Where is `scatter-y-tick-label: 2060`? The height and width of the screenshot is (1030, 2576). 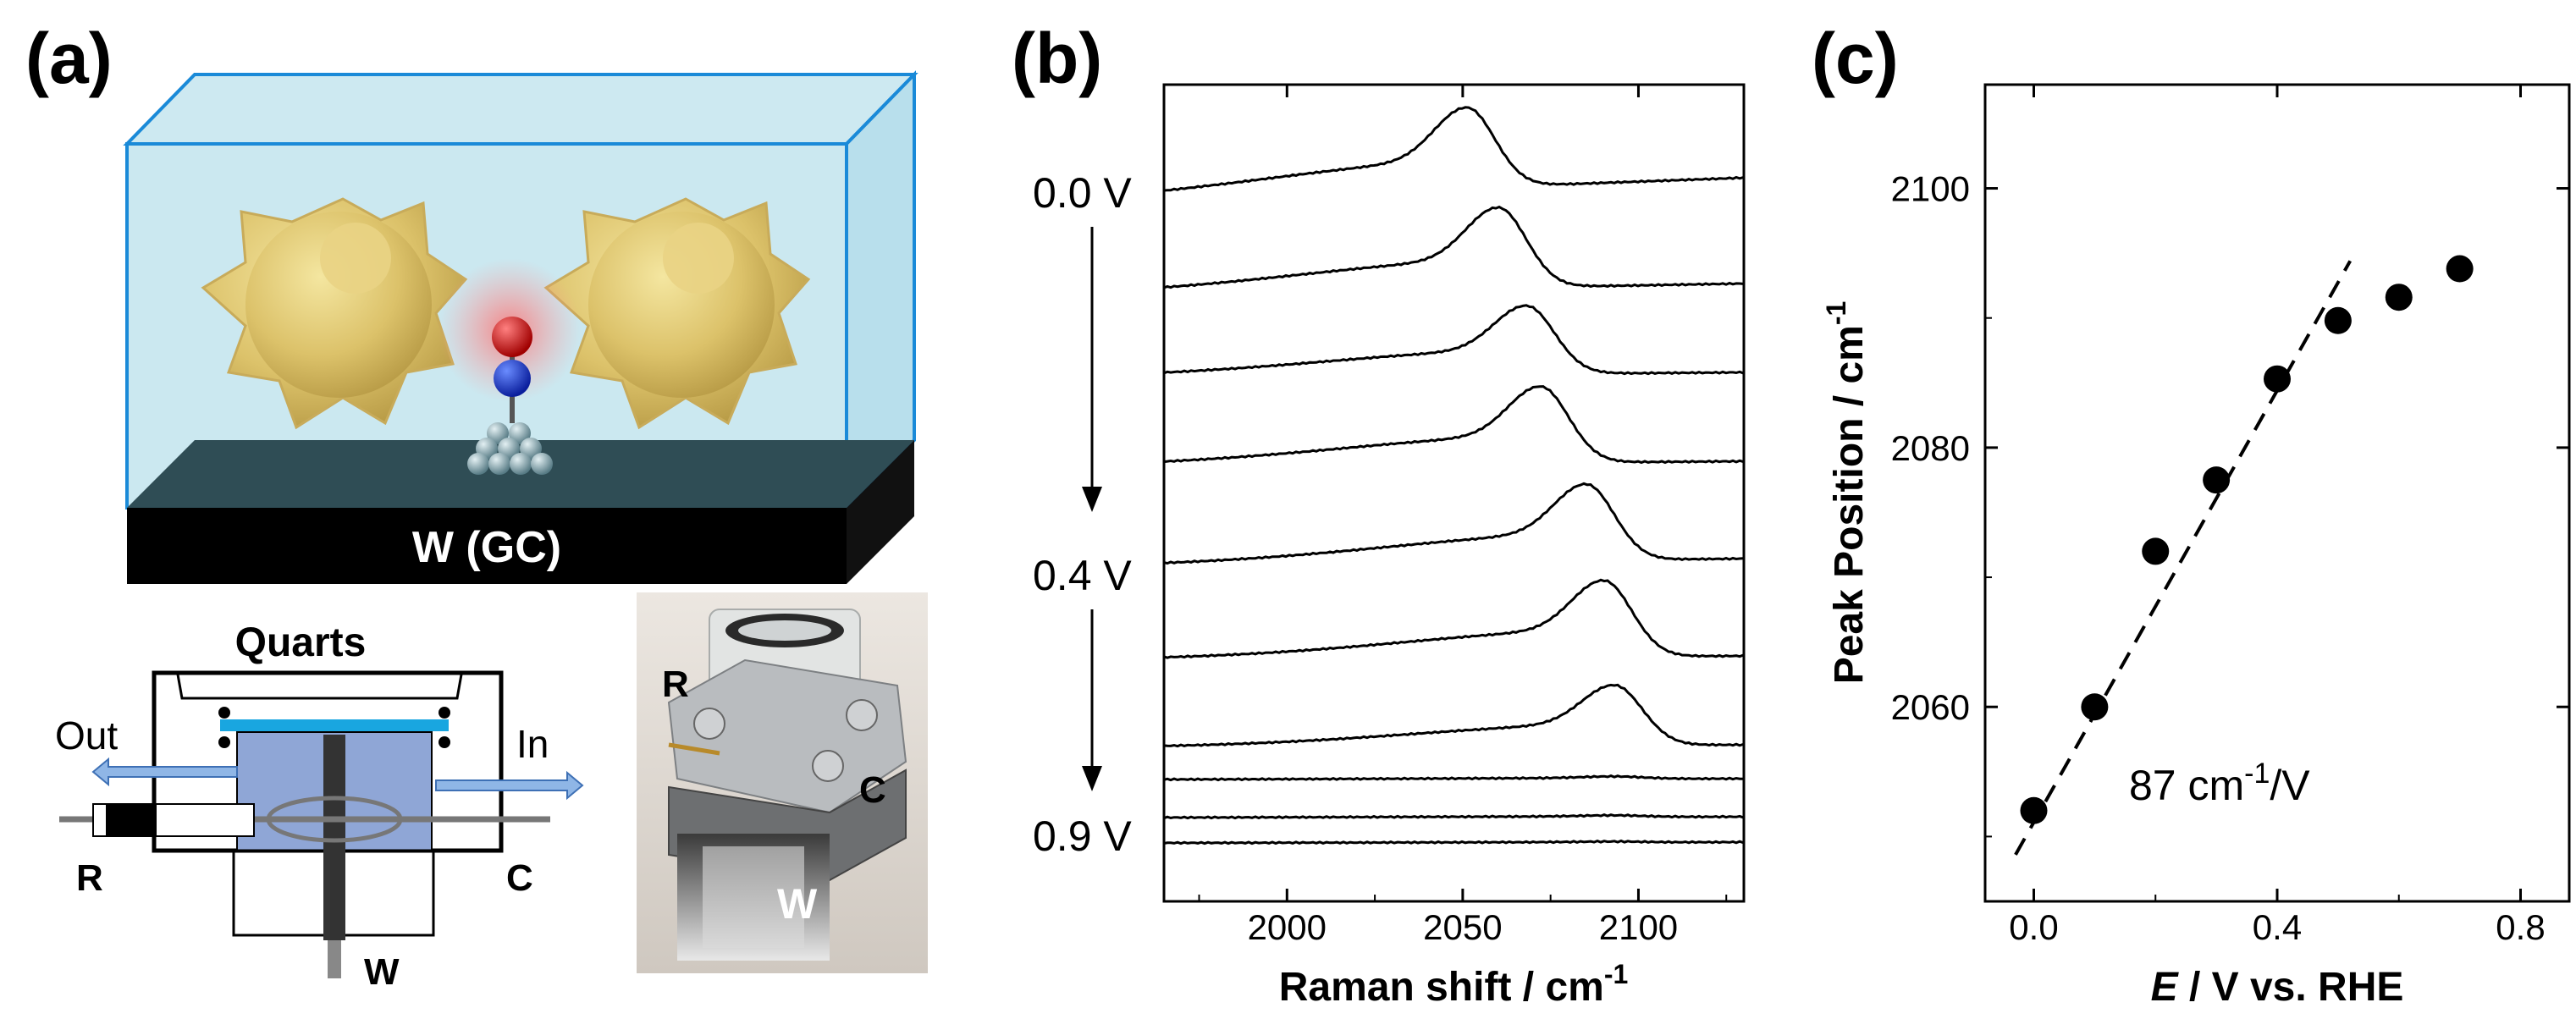 scatter-y-tick-label: 2060 is located at coordinates (1931, 707).